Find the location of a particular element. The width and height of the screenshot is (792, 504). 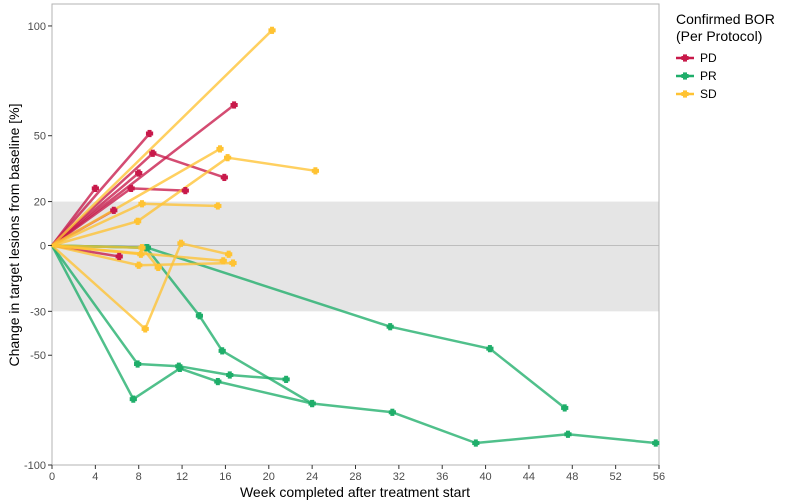

legend-entries: PD PR SD is located at coordinates (696, 76).